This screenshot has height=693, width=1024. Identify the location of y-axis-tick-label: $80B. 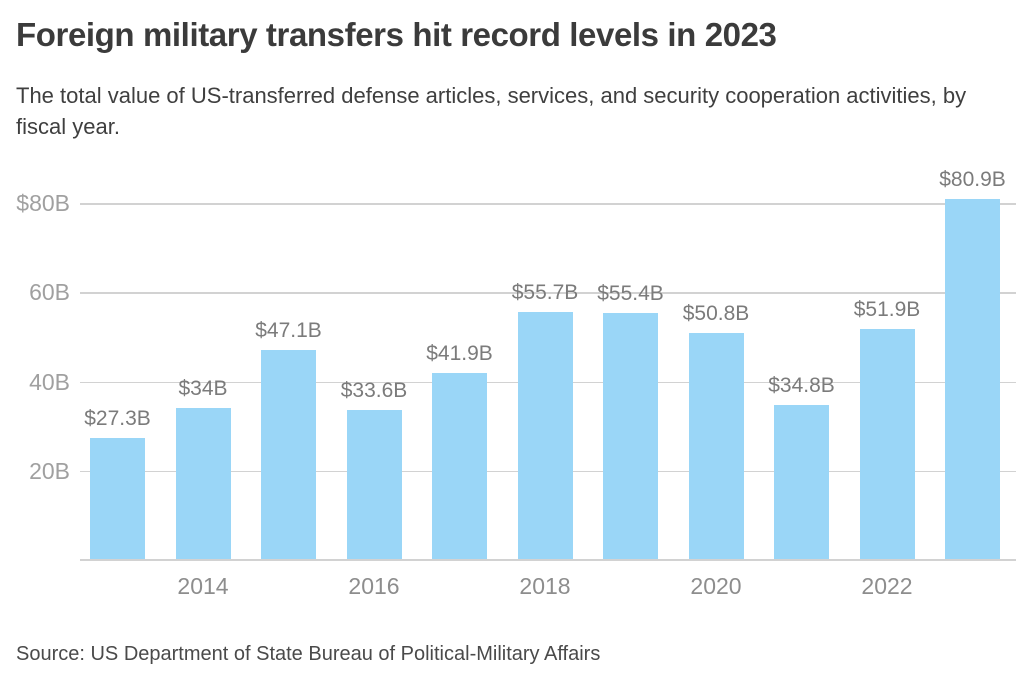
(43, 203).